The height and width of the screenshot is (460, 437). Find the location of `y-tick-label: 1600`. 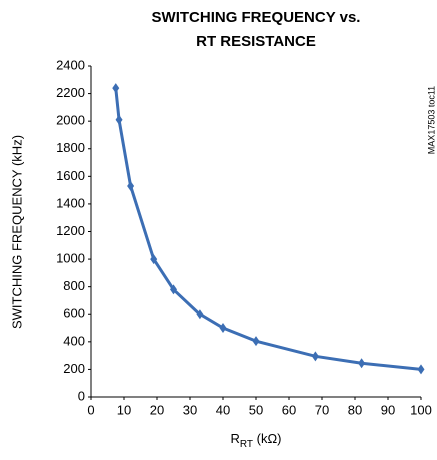

y-tick-label: 1600 is located at coordinates (70, 175).